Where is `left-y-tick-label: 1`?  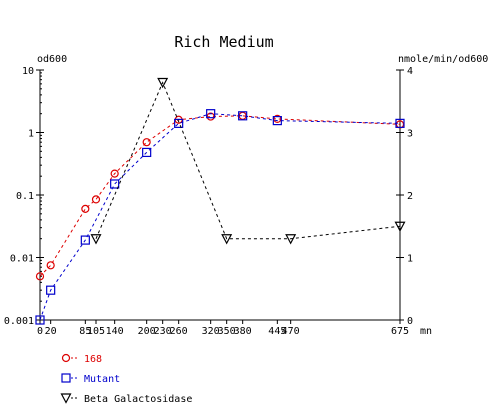
left-y-tick-label: 1 is located at coordinates (31, 134).